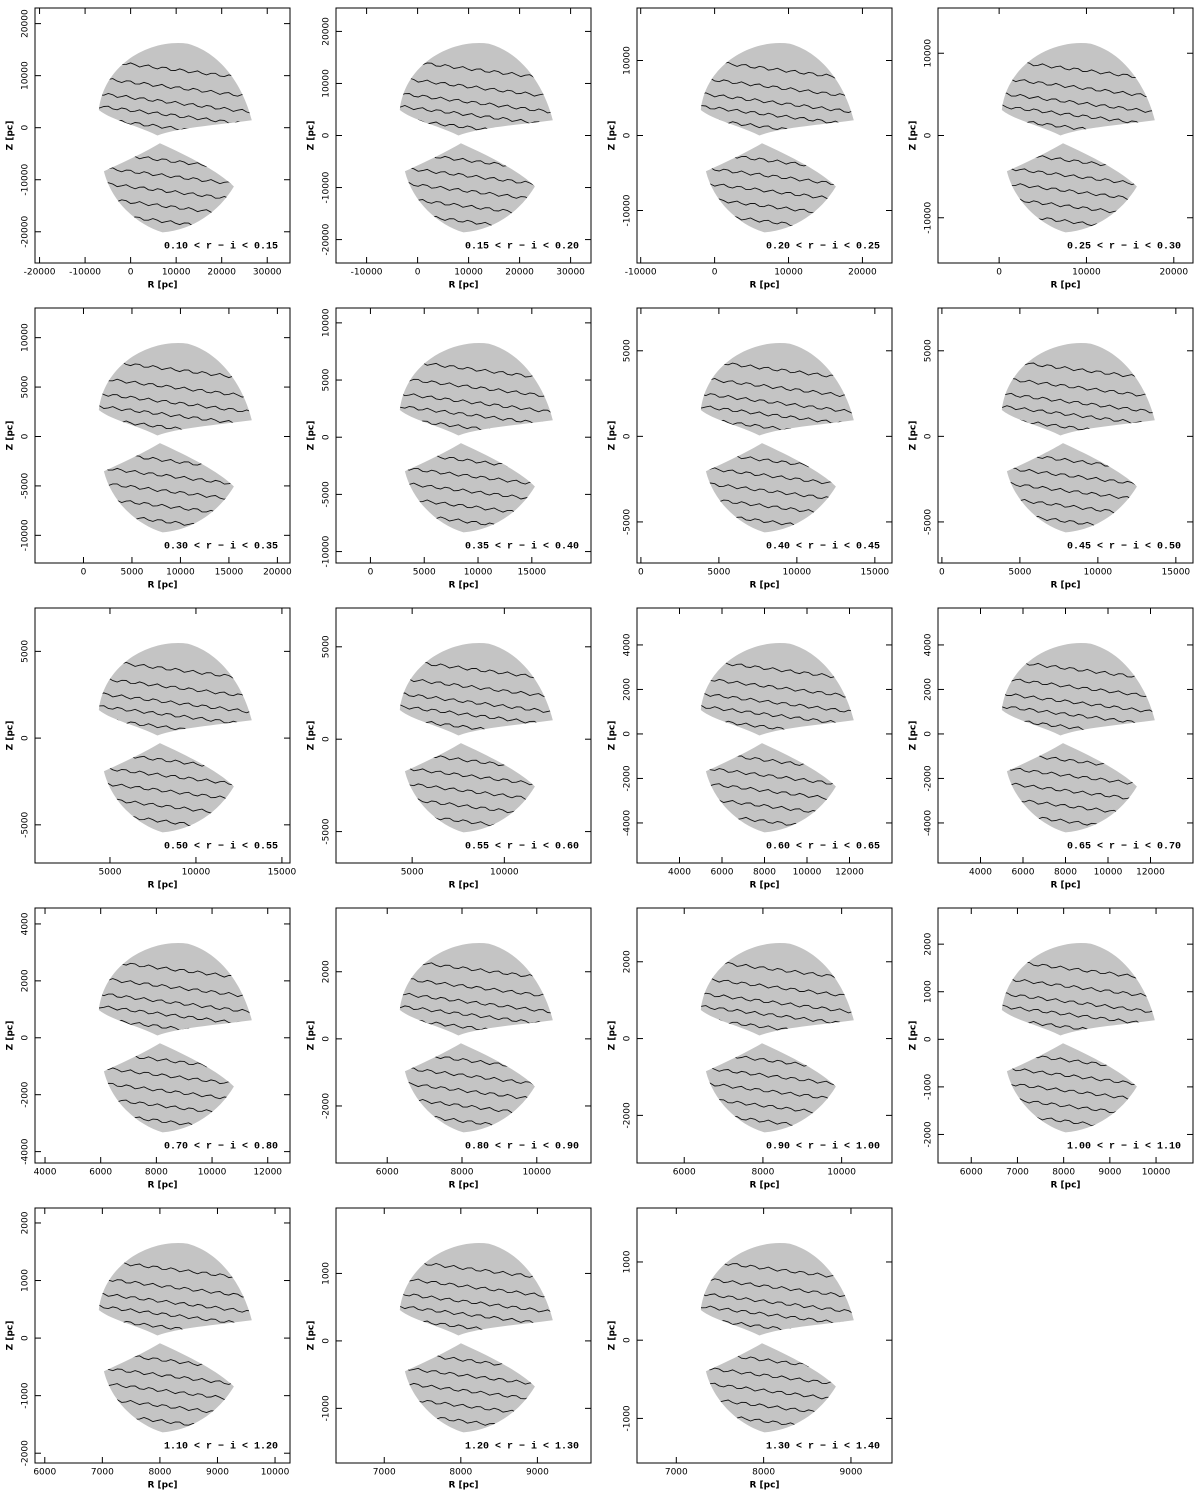 This screenshot has height=1505, width=1200. What do you see at coordinates (522, 847) in the screenshot?
I see `annotation: 0.55 < r − i < 0.60` at bounding box center [522, 847].